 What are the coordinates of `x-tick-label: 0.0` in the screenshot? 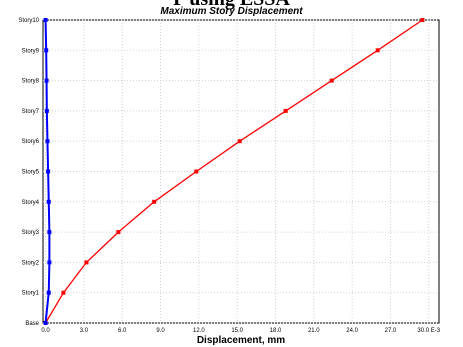 It's located at (45, 331).